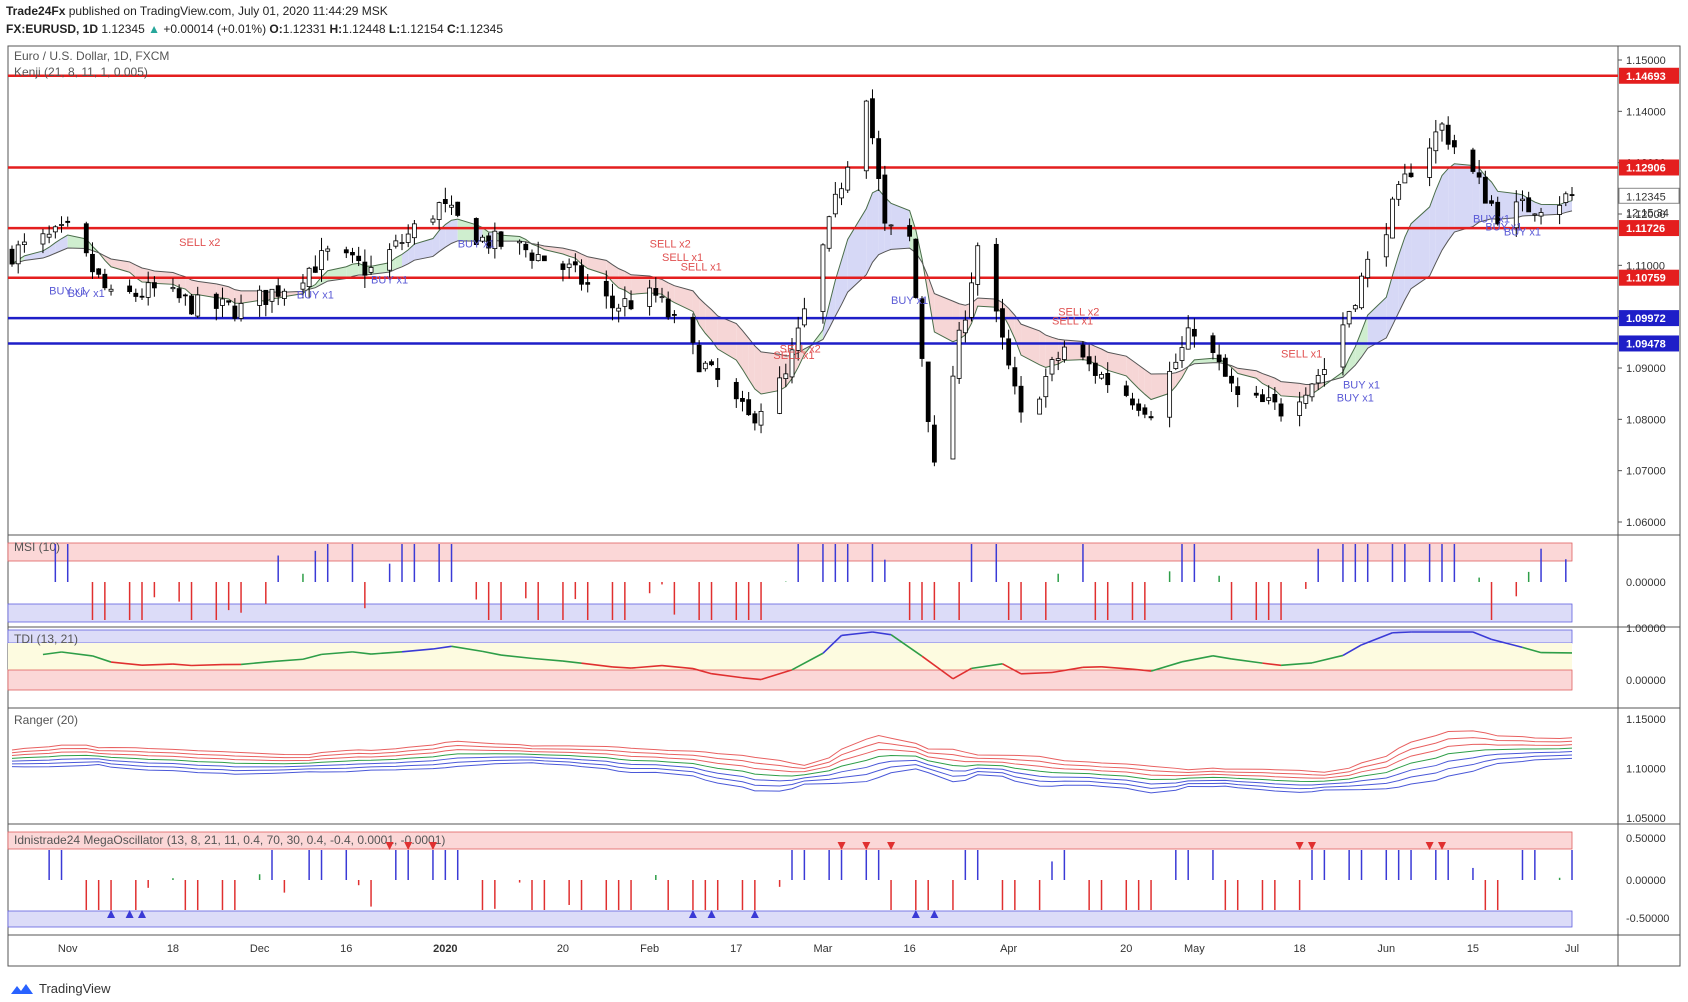 This screenshot has width=1688, height=1002. I want to click on tdi-pane: TDI (13, 21), so click(790, 660).